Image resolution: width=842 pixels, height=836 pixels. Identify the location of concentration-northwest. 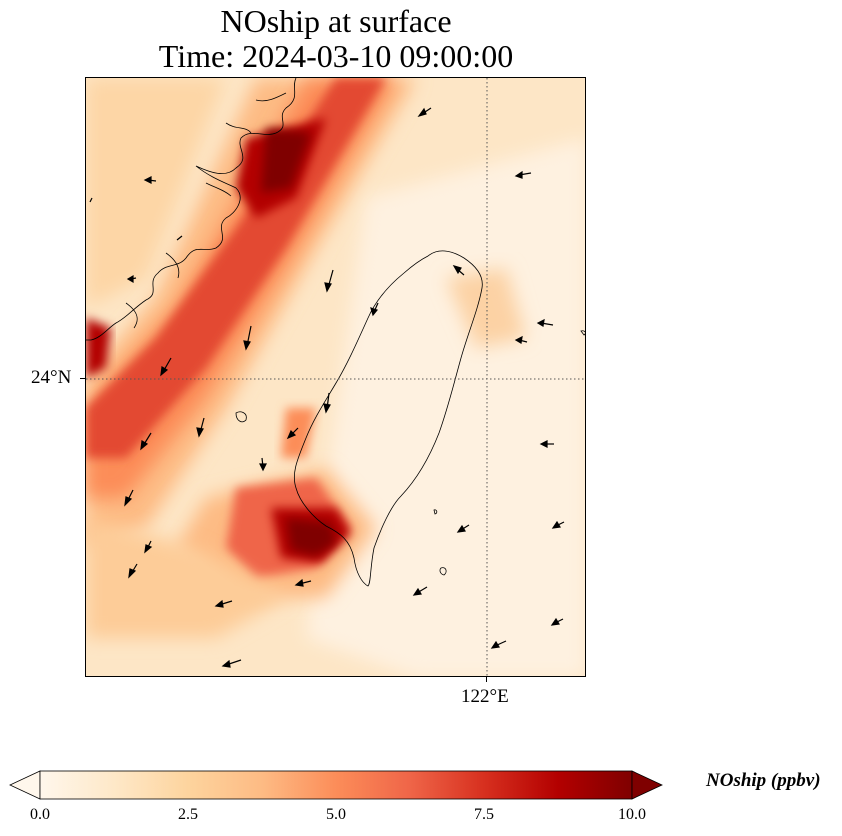
(156, 193).